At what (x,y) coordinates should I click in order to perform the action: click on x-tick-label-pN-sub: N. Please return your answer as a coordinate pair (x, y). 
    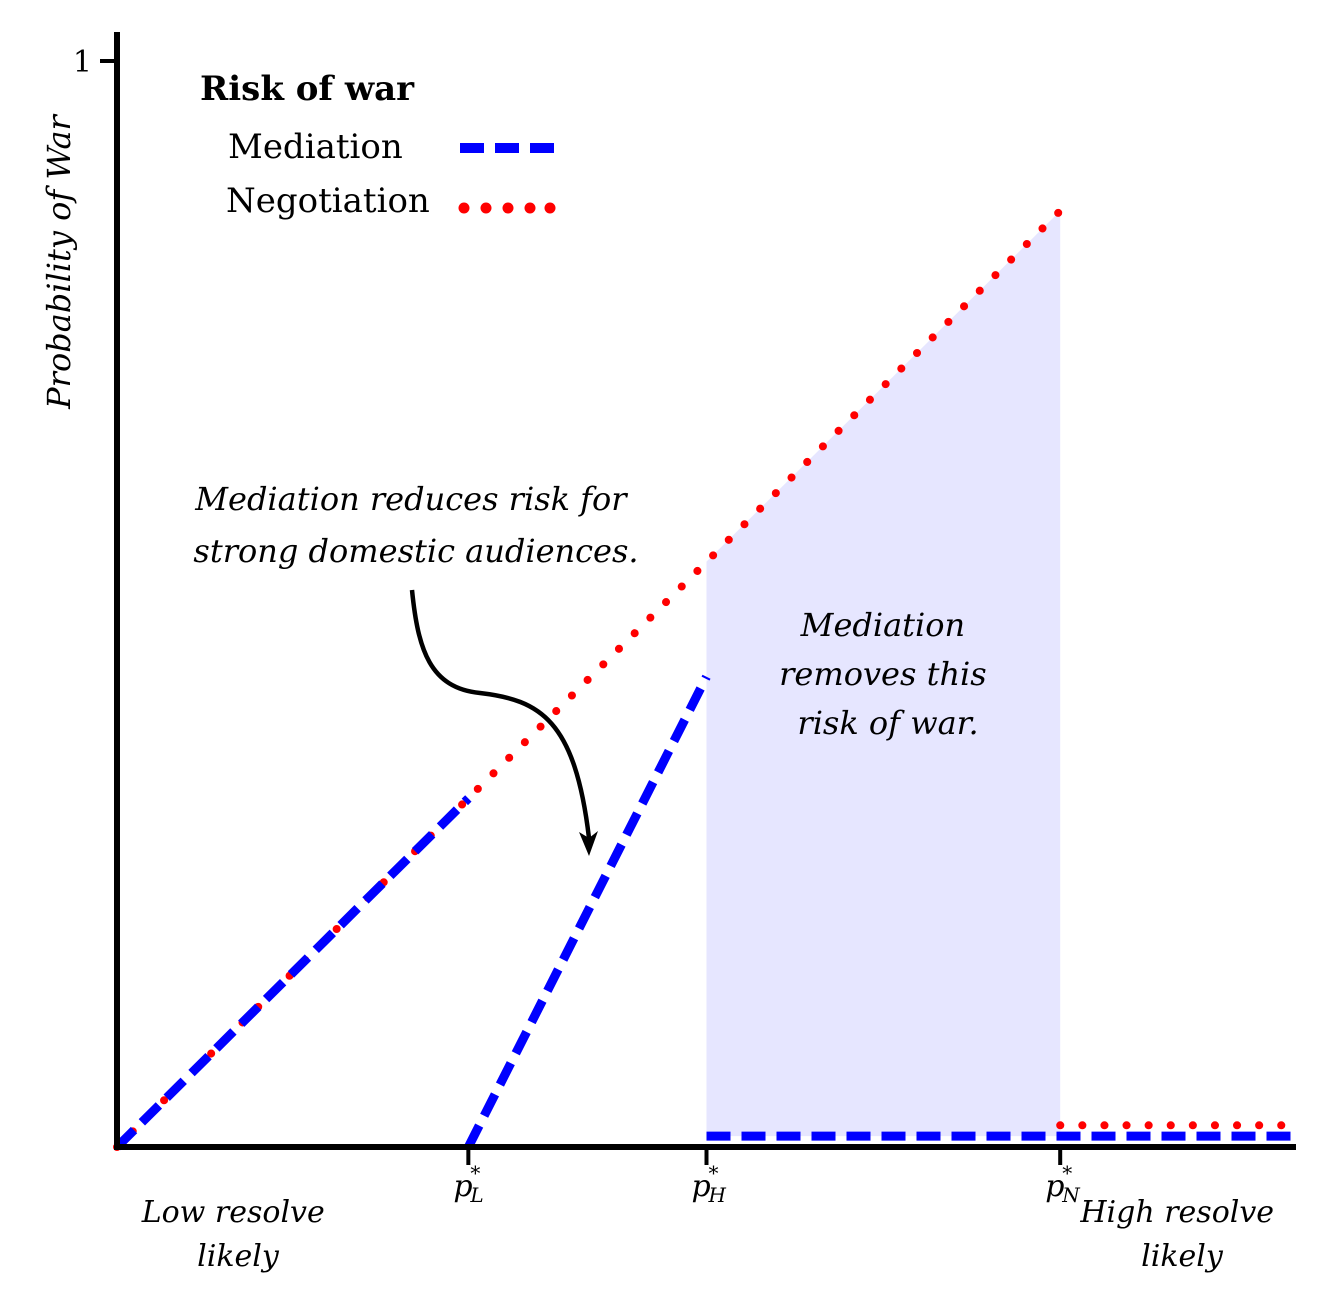
    Looking at the image, I should click on (1071, 1195).